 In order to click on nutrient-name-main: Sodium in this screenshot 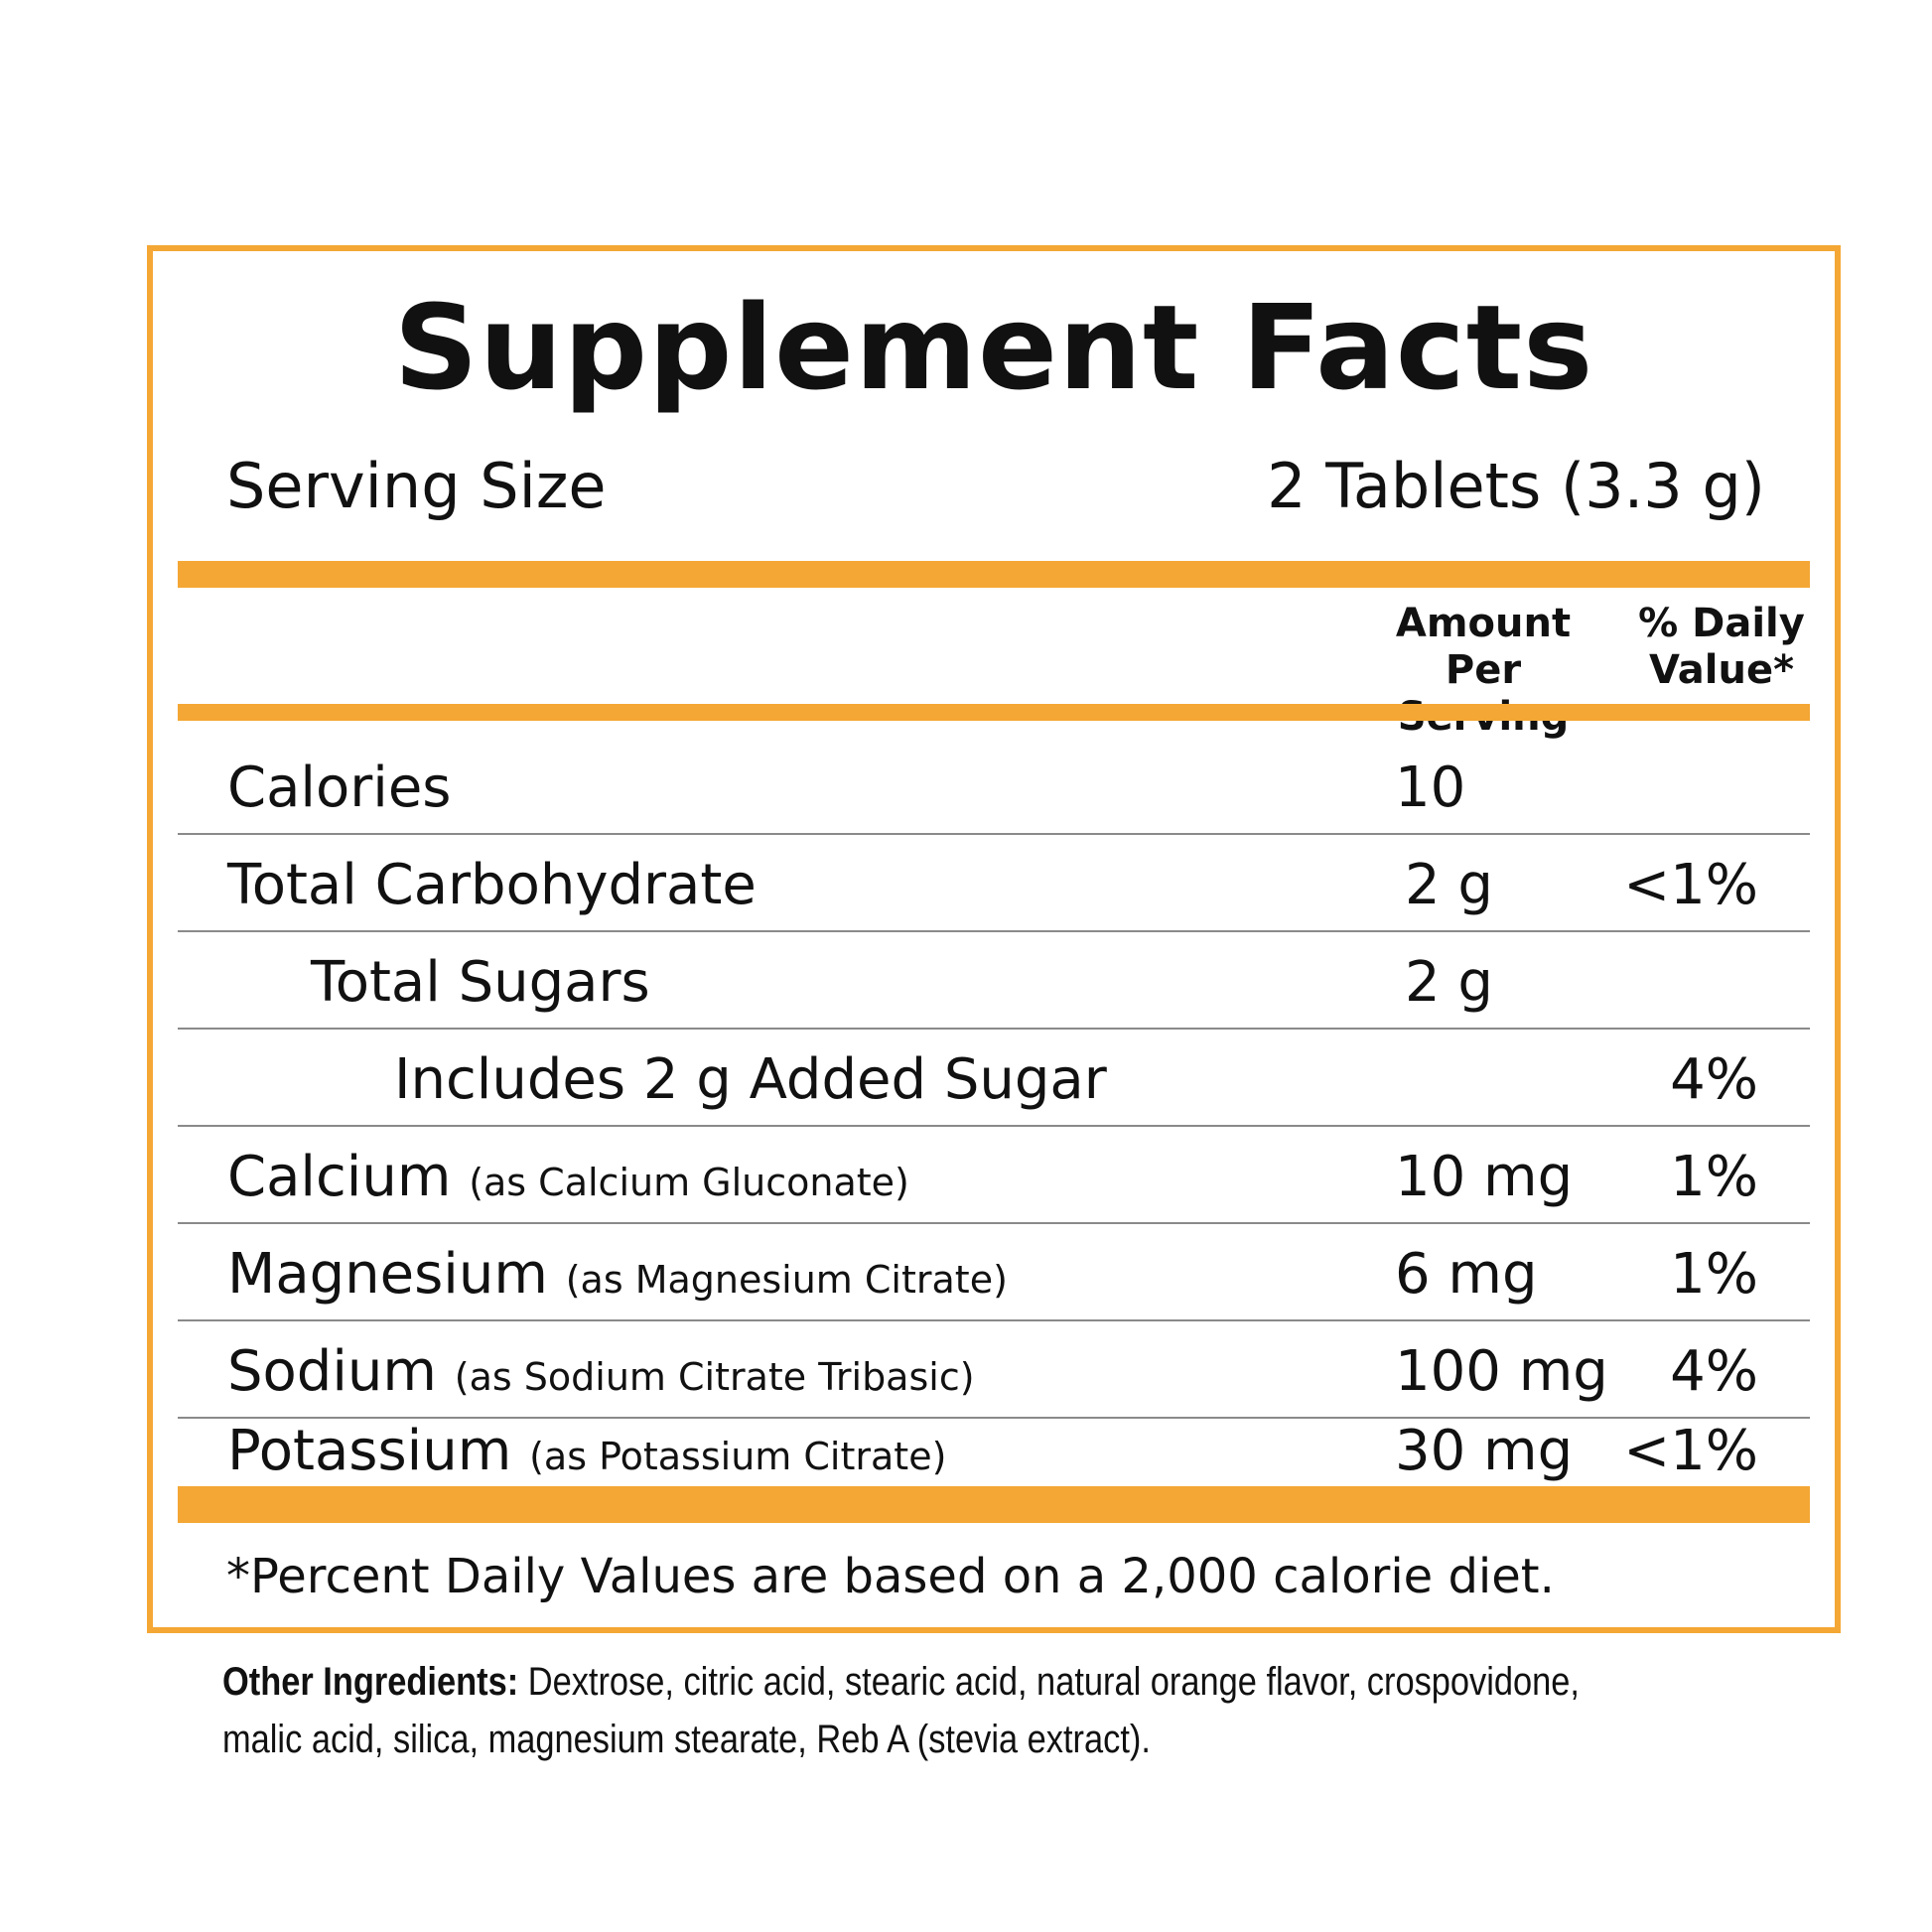, I will do `click(332, 1371)`.